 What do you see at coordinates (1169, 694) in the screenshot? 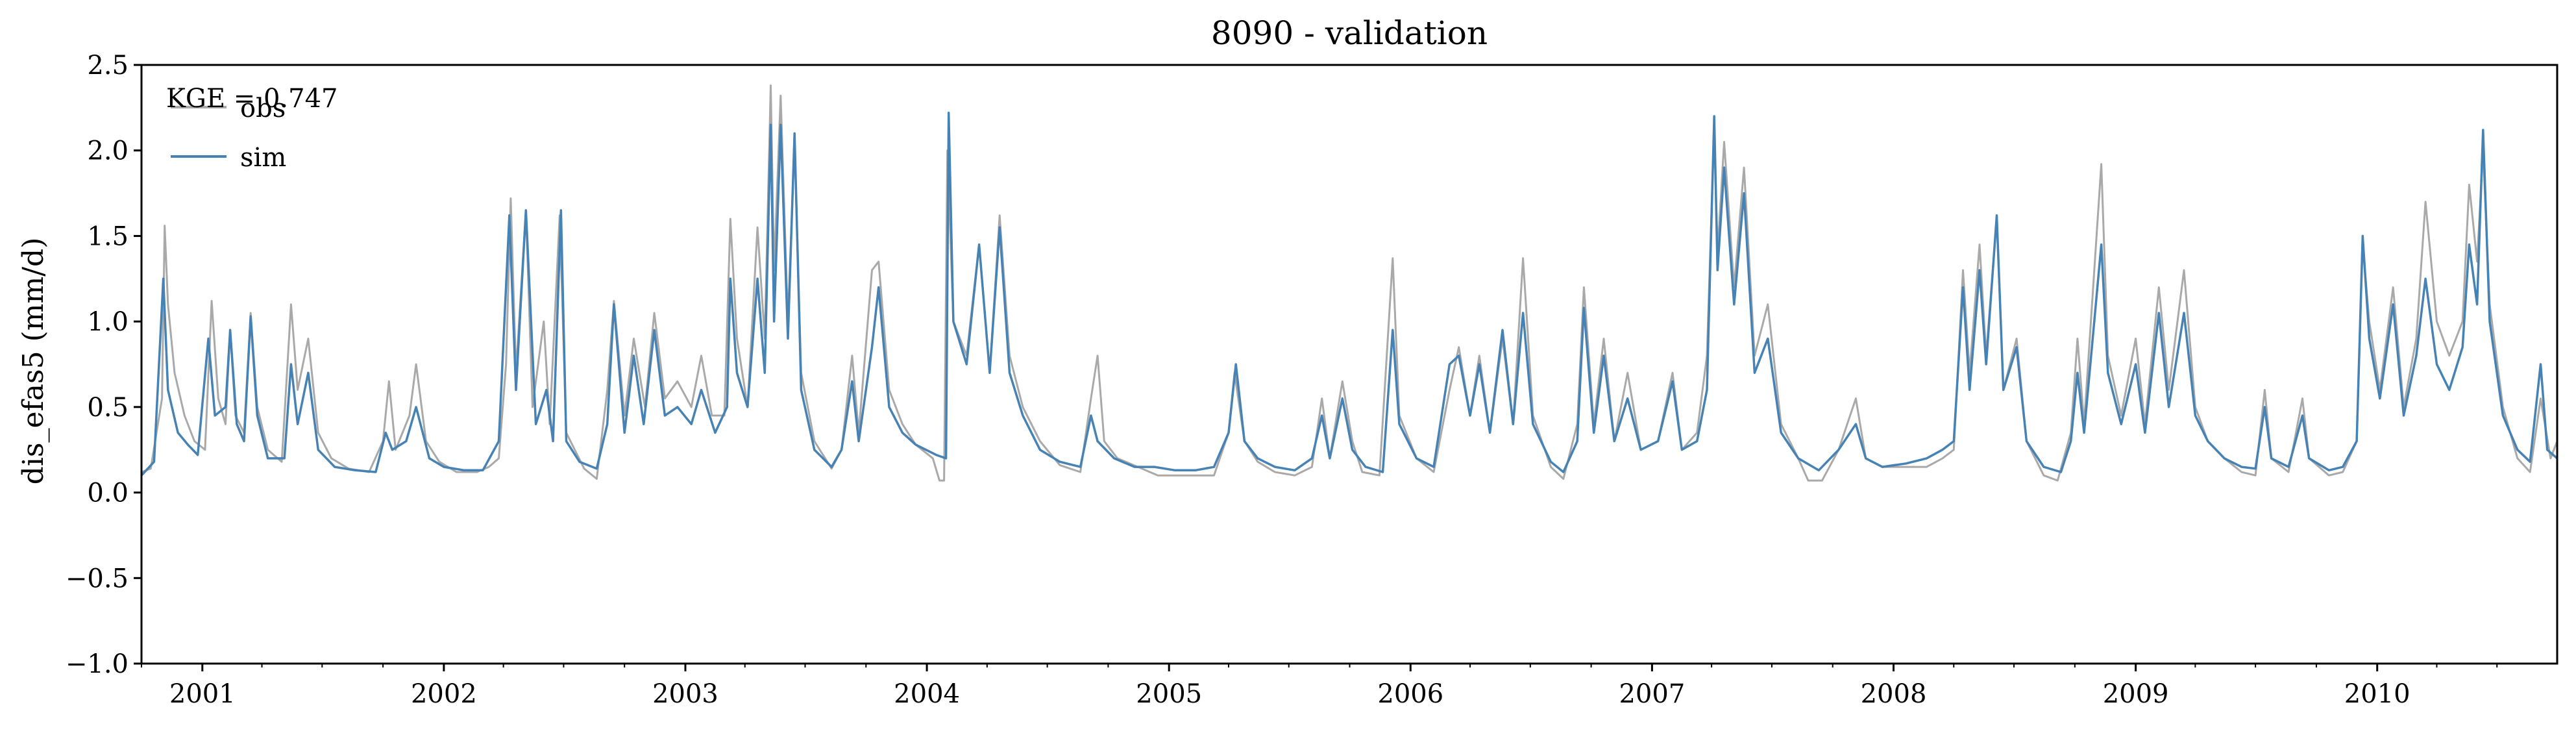
I see `x-tick-label: 2005` at bounding box center [1169, 694].